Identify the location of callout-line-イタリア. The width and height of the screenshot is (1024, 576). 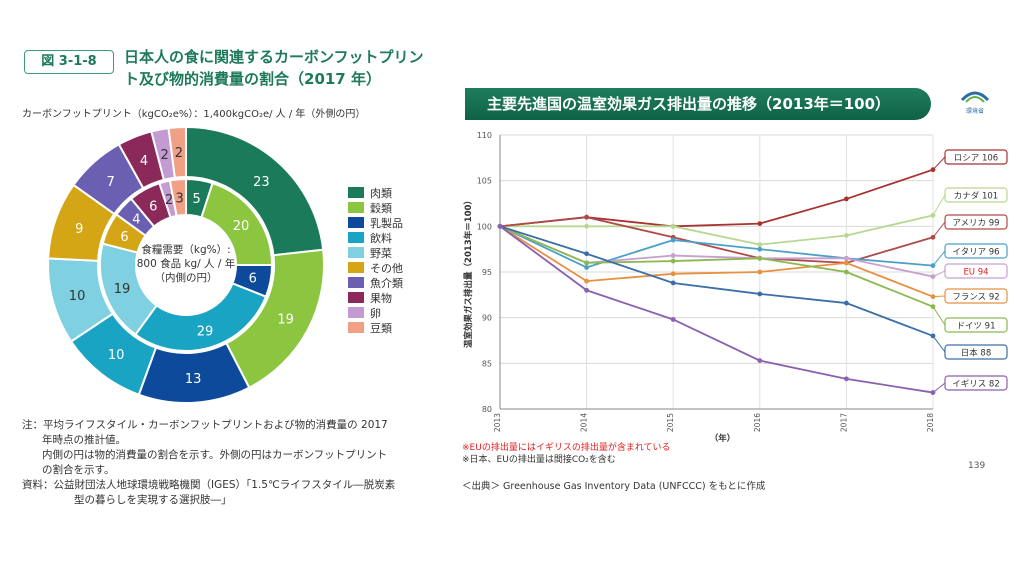
(939, 258).